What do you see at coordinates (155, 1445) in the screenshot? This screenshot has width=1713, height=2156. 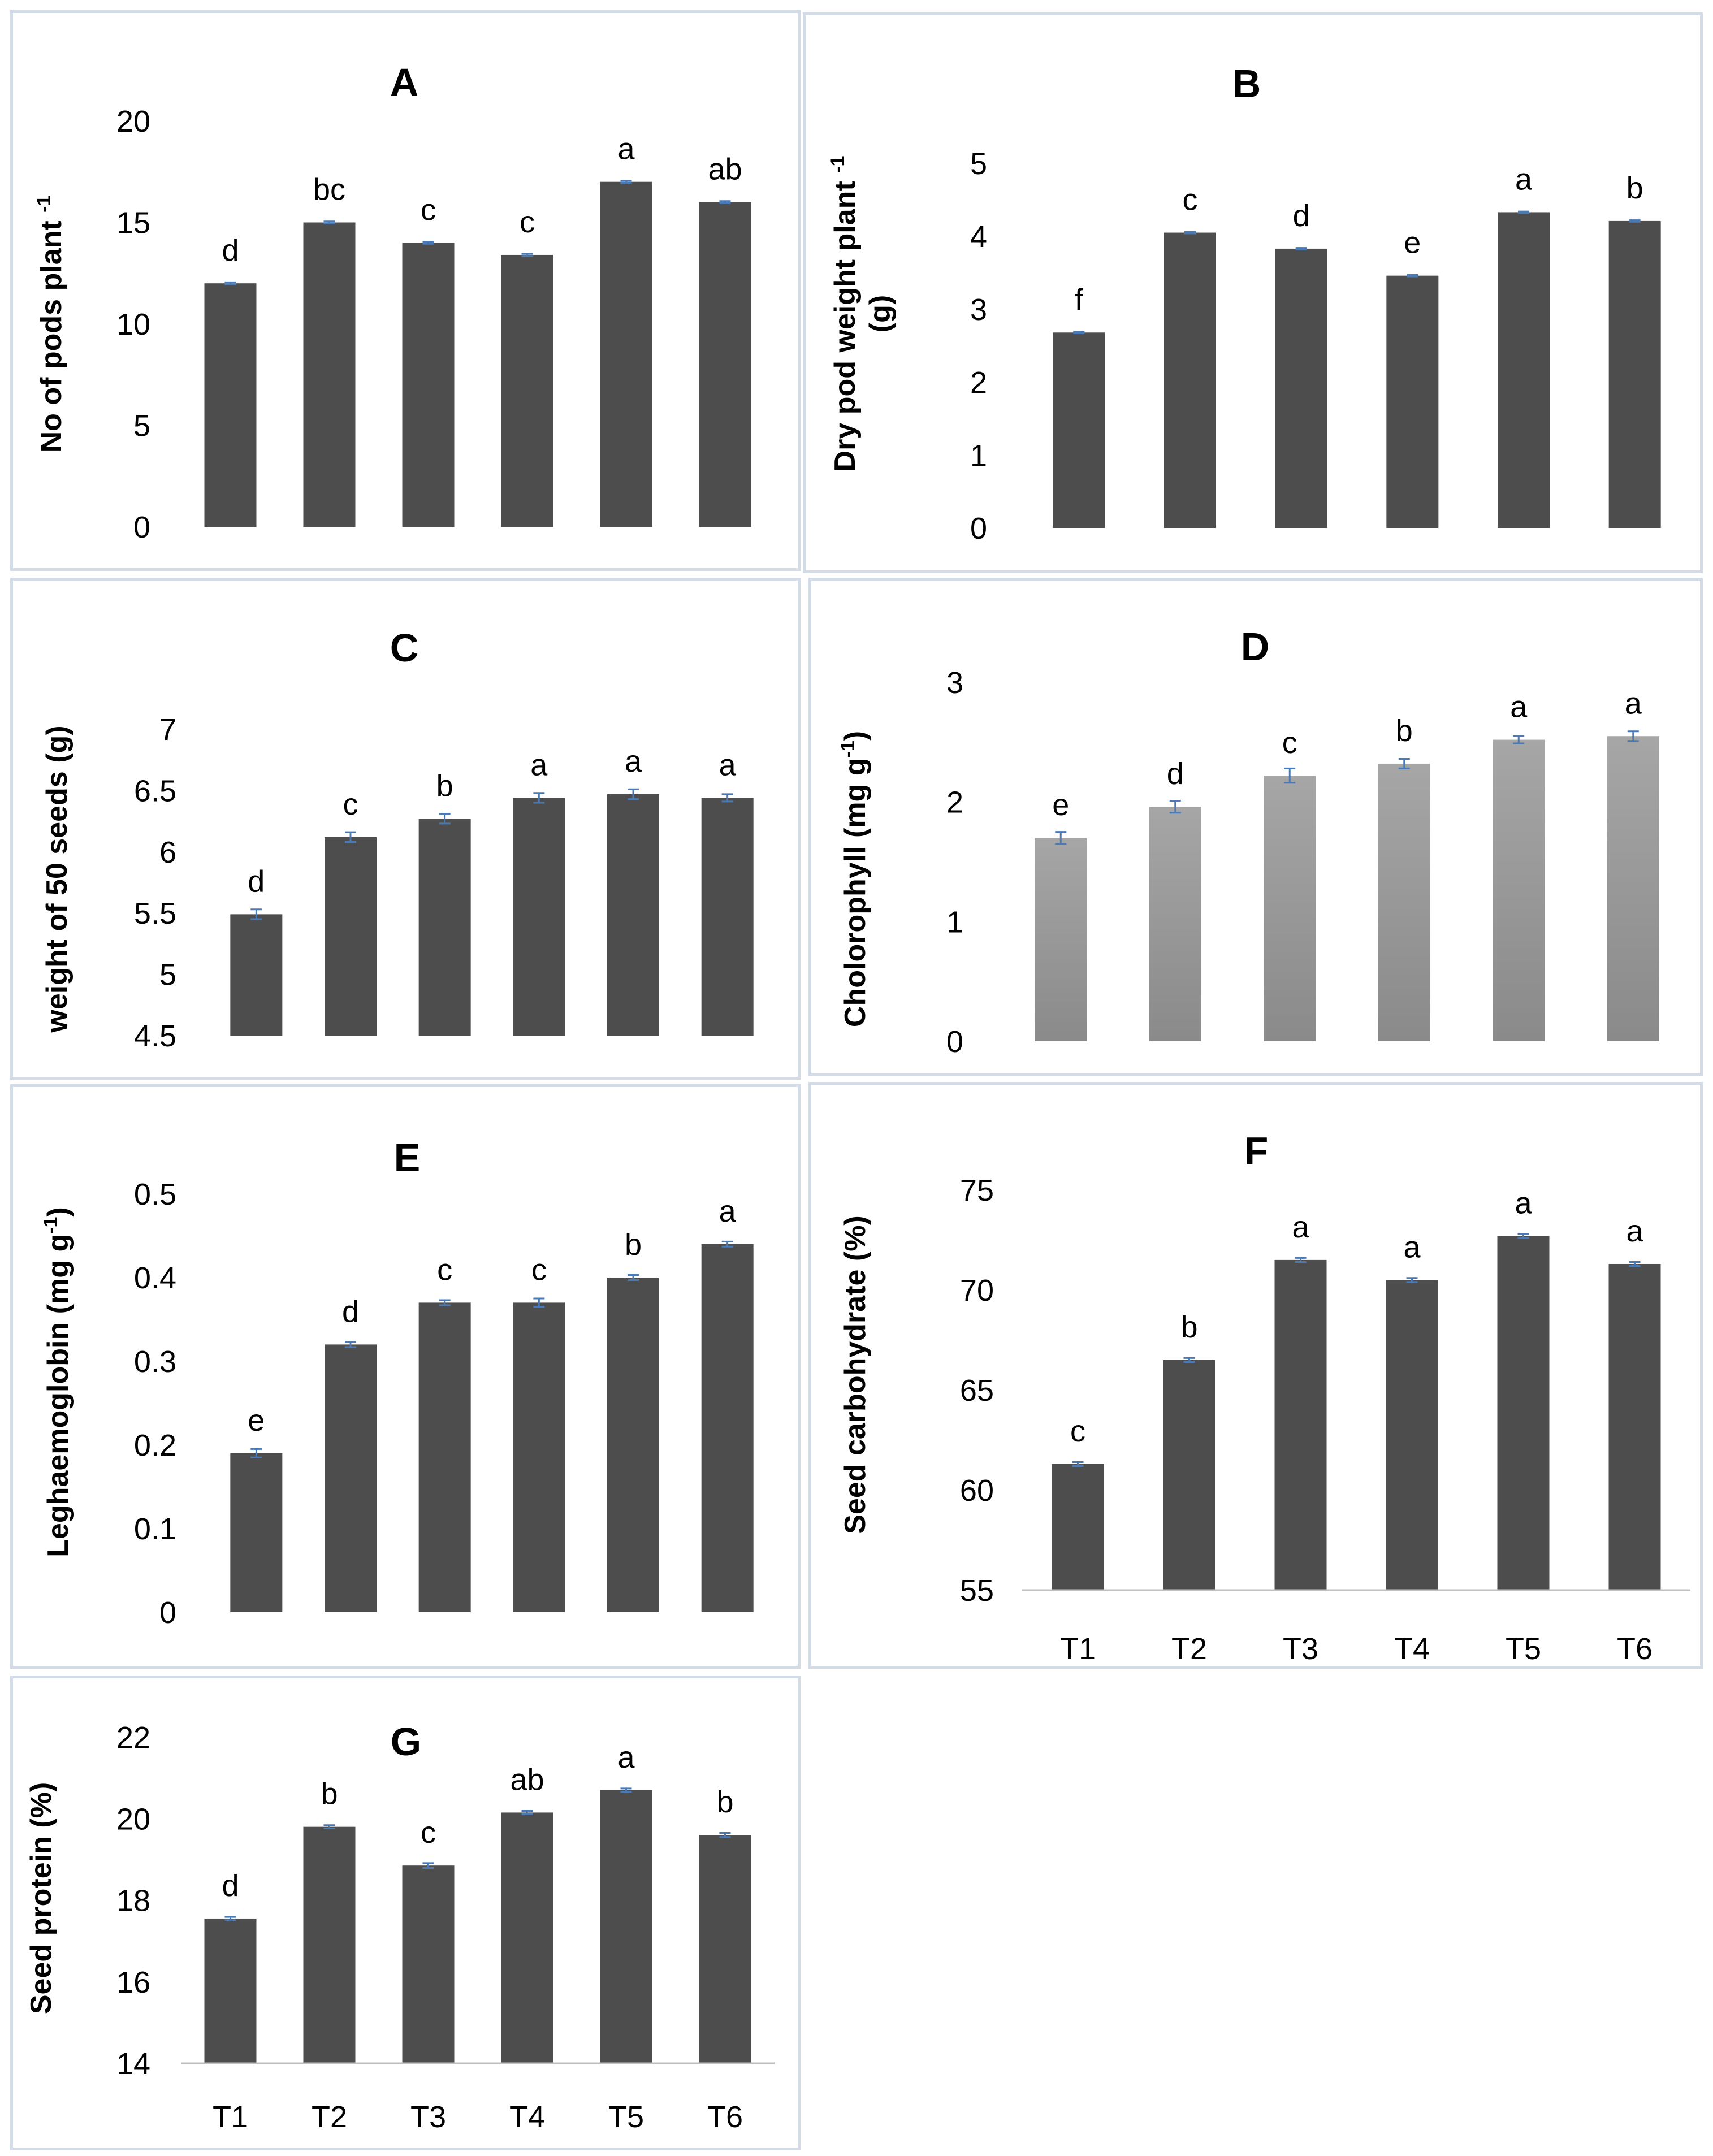 I see `chart-e-ytick: 0.2` at bounding box center [155, 1445].